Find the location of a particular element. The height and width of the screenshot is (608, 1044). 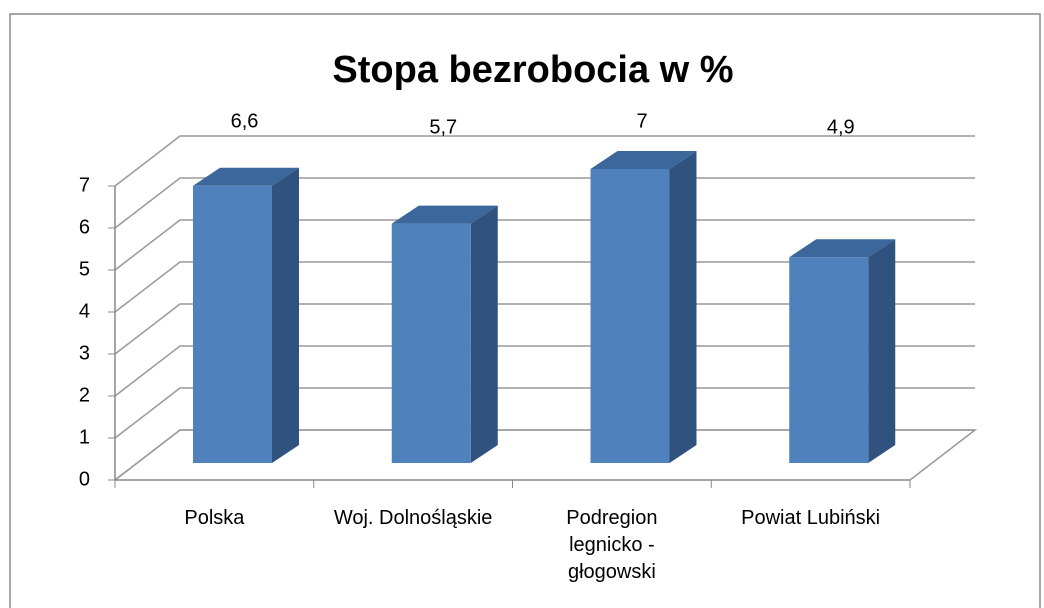

y-tick-label: 4 is located at coordinates (84, 311).